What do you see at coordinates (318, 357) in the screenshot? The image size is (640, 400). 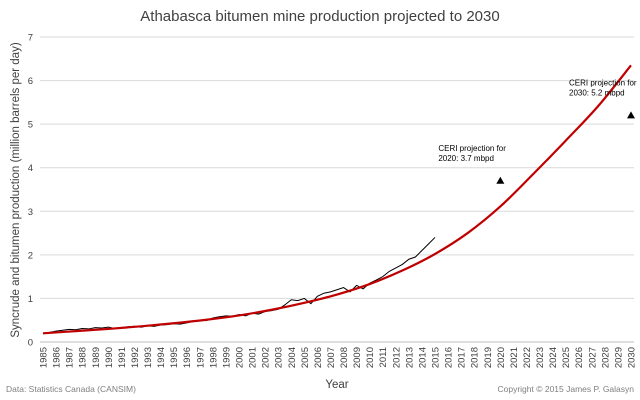 I see `x-tick-label: 2006` at bounding box center [318, 357].